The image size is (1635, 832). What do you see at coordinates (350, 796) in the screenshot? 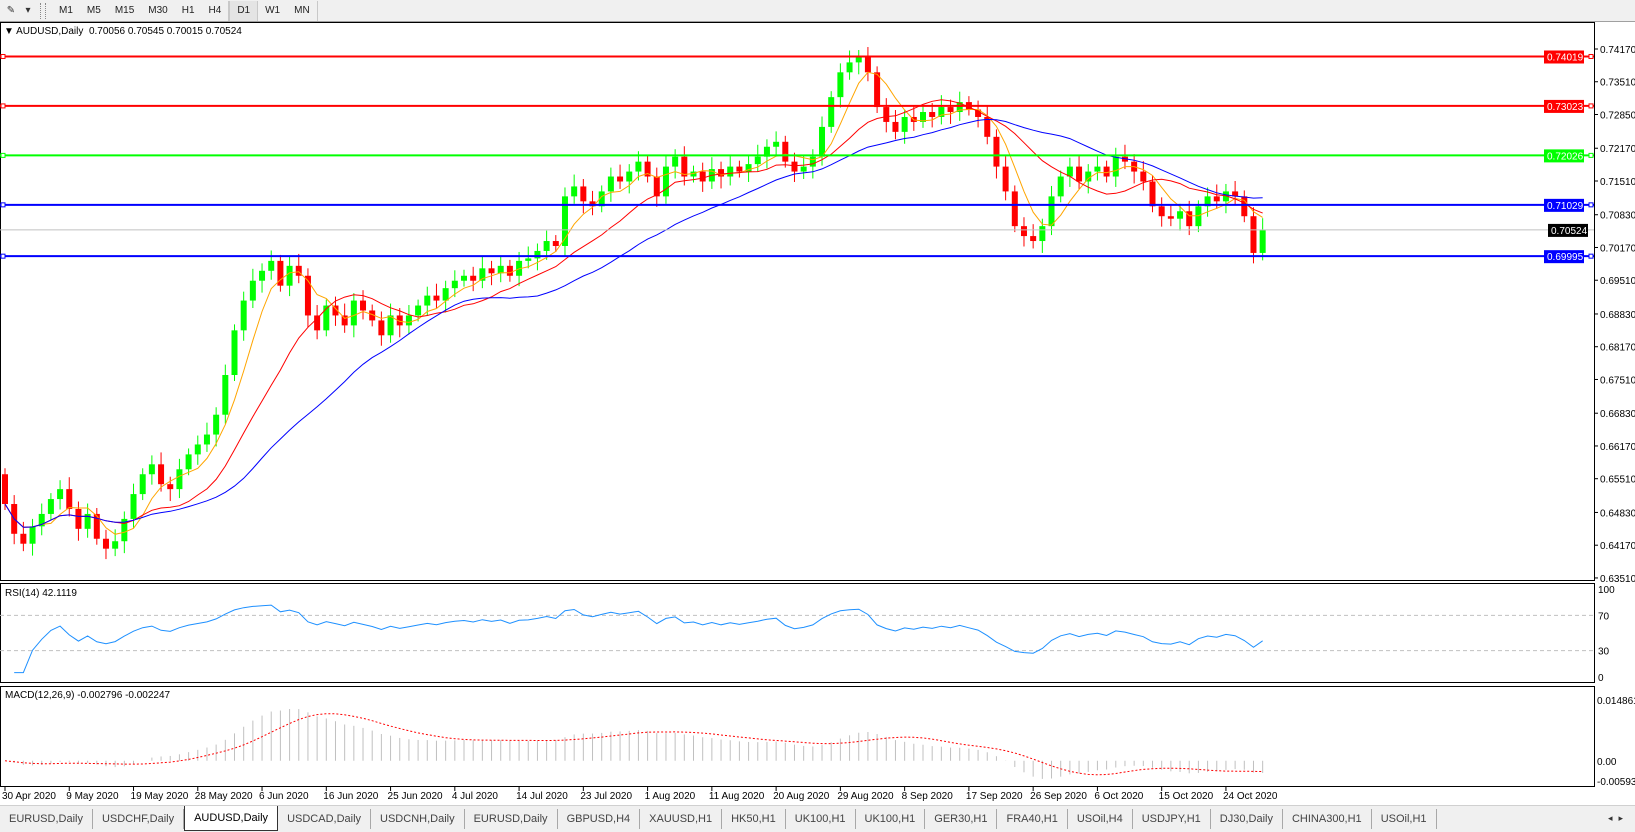
I see `x-tick-label: 16 Jun 2020` at bounding box center [350, 796].